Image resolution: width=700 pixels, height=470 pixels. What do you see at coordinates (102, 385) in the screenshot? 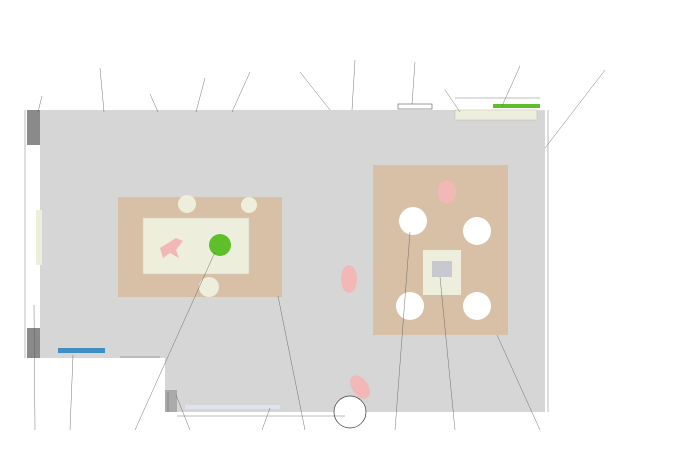
I see `entrance-area` at bounding box center [102, 385].